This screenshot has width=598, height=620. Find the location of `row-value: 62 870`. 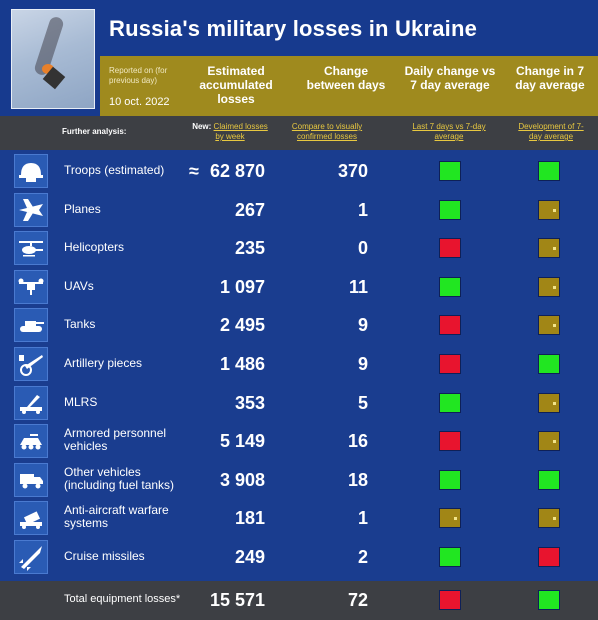

row-value: 62 870 is located at coordinates (237, 171).